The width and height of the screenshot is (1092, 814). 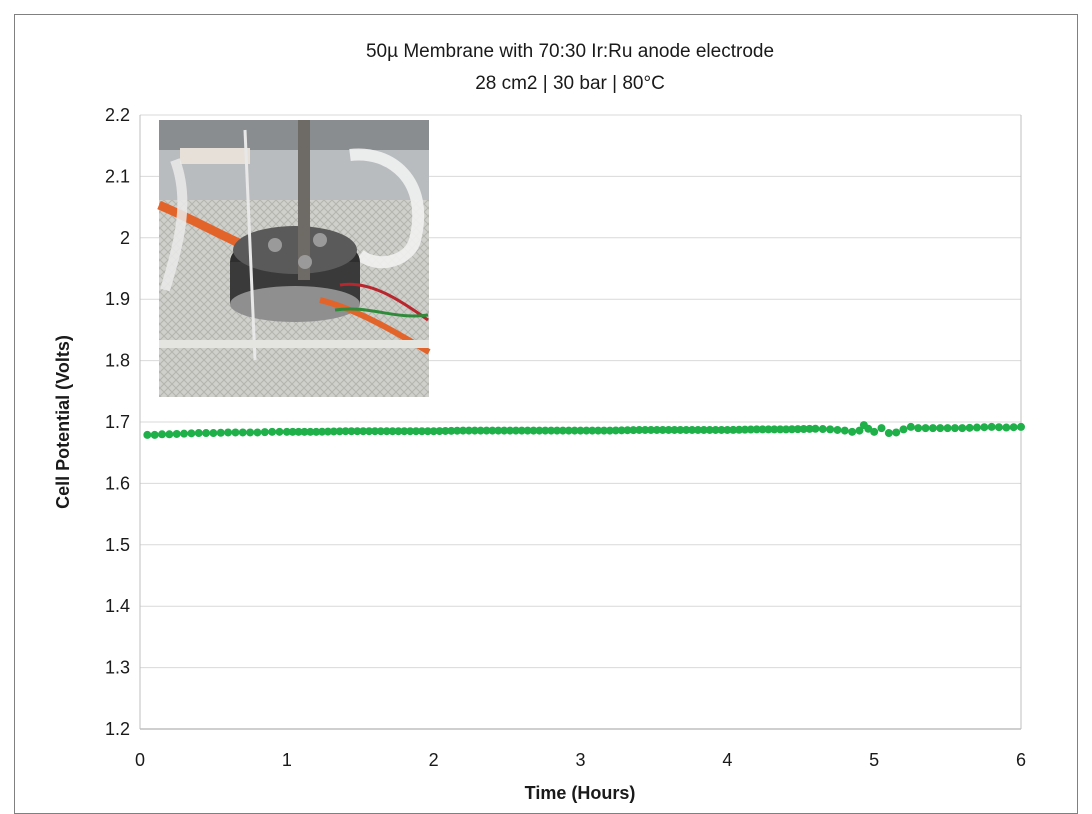 I want to click on y-axis-label: Cell Potential (Volts), so click(x=63, y=422).